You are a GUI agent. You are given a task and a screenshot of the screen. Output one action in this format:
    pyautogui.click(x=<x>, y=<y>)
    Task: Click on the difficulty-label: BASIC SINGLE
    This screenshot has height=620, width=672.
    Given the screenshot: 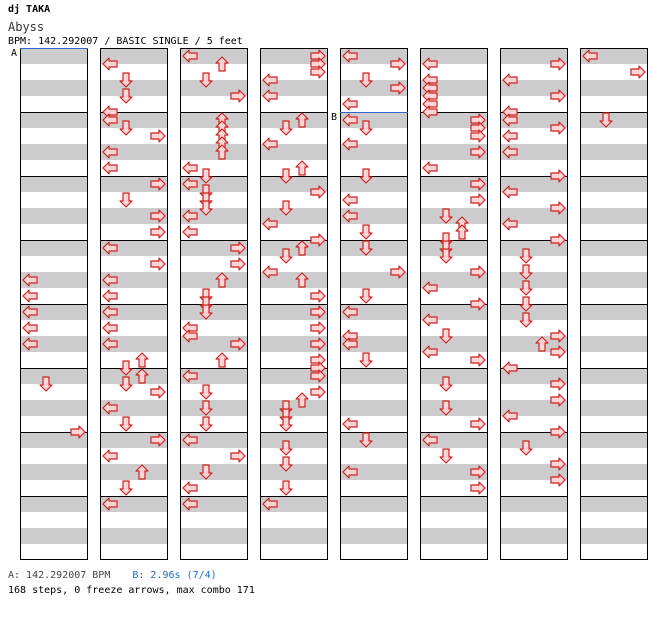 What is the action you would take?
    pyautogui.click(x=152, y=41)
    